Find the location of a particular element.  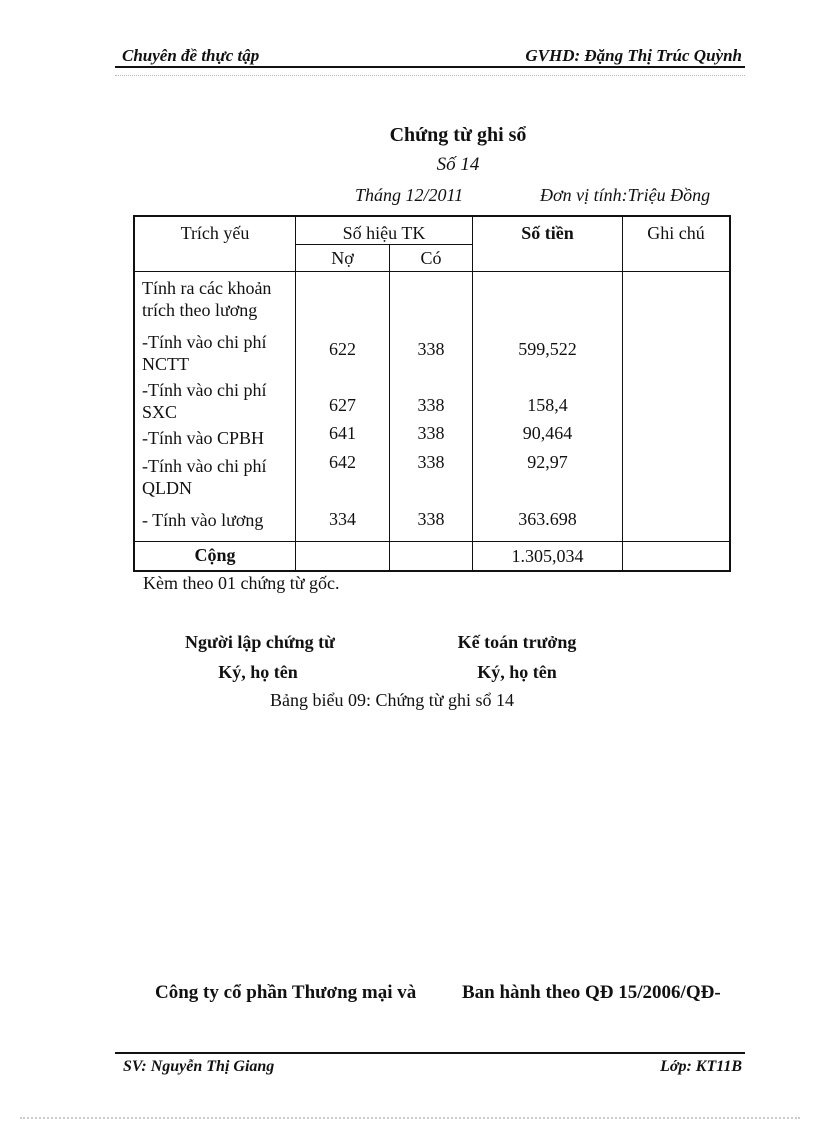

doc-number: Số 14 is located at coordinates (458, 164).